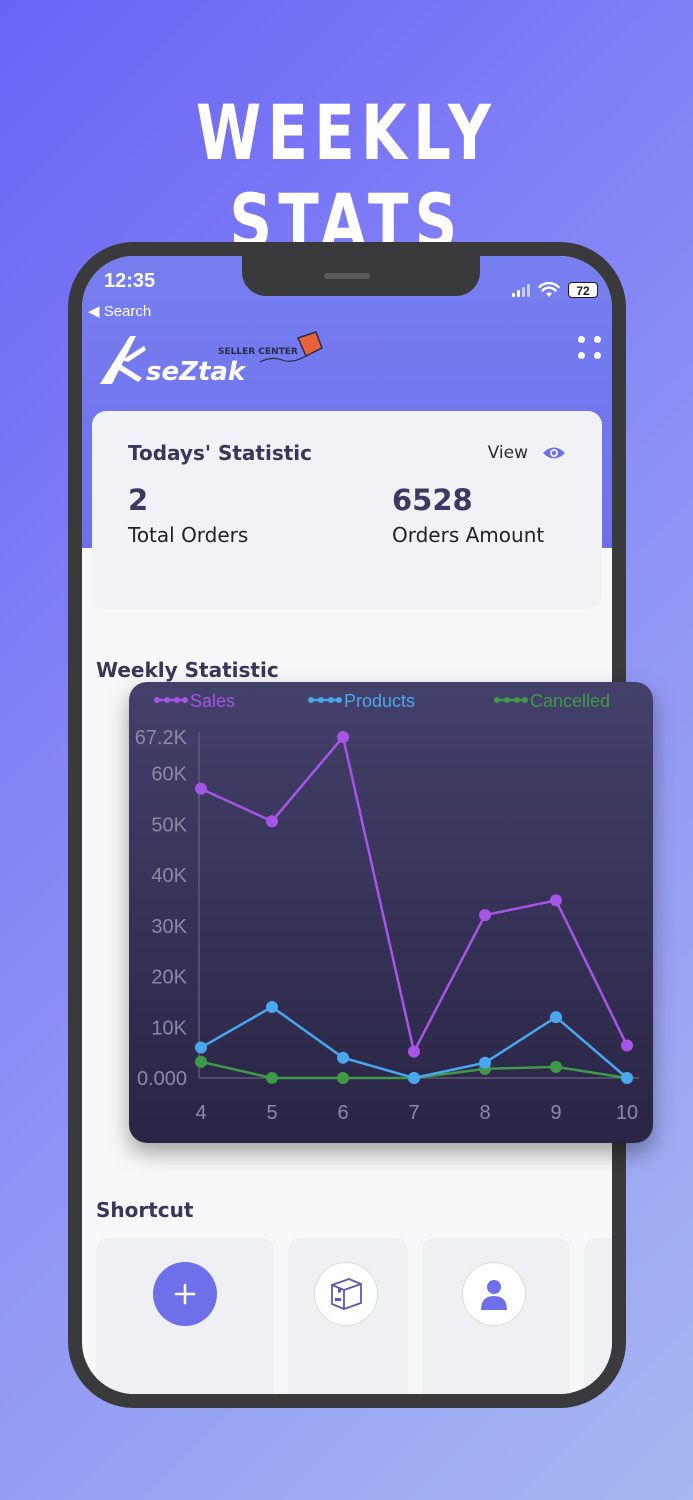 This screenshot has width=693, height=1500. Describe the element at coordinates (196, 372) in the screenshot. I see `logo-wordmark: seZtak` at that location.